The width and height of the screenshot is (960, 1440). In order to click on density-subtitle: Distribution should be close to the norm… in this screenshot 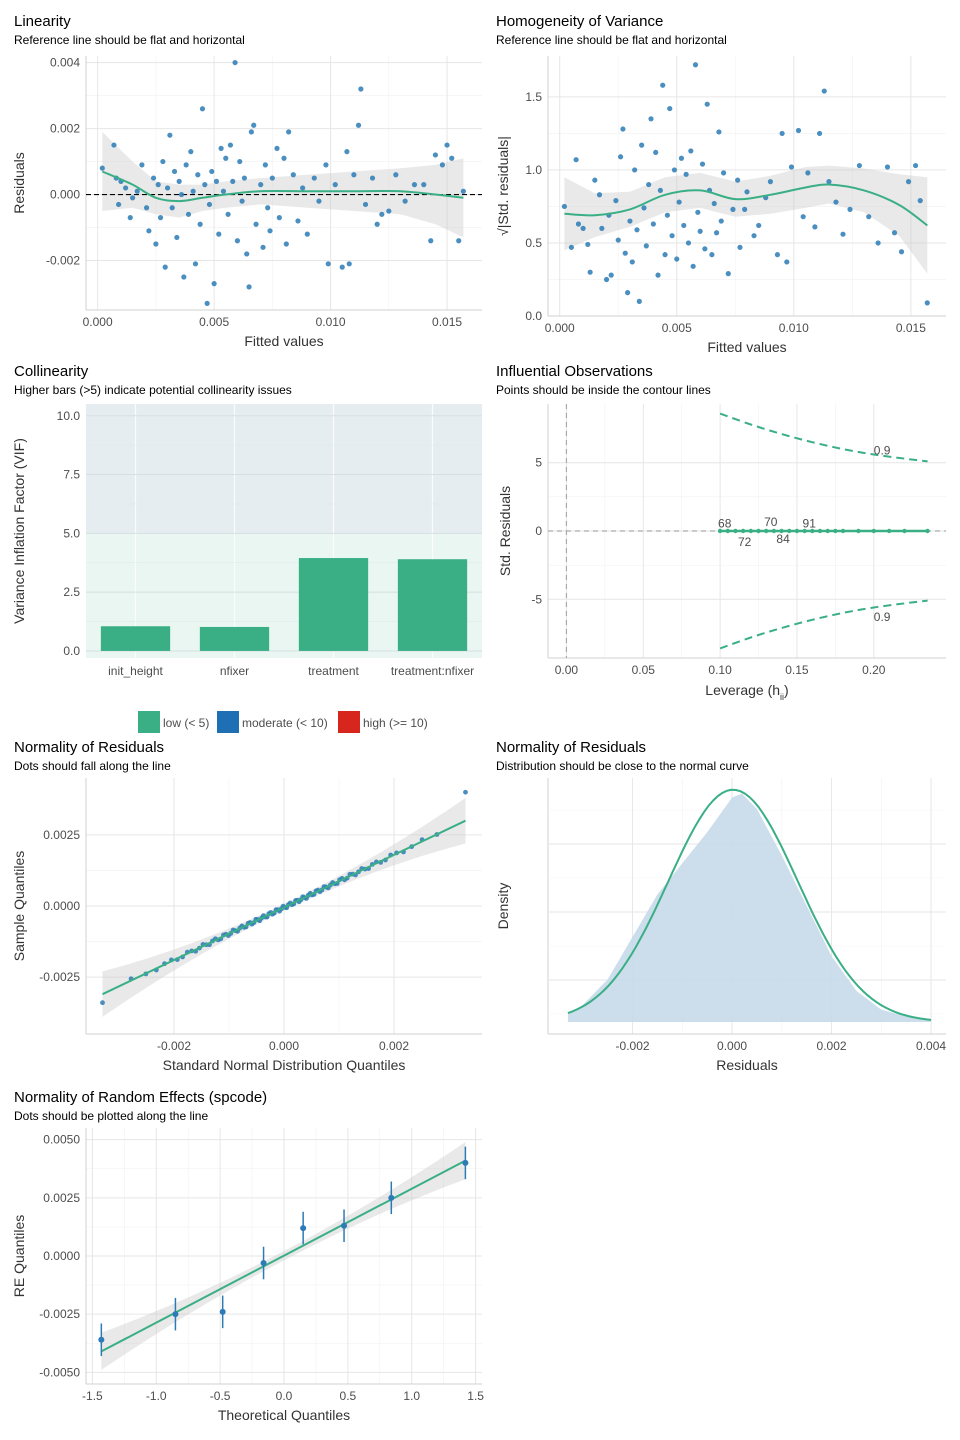, I will do `click(622, 766)`.